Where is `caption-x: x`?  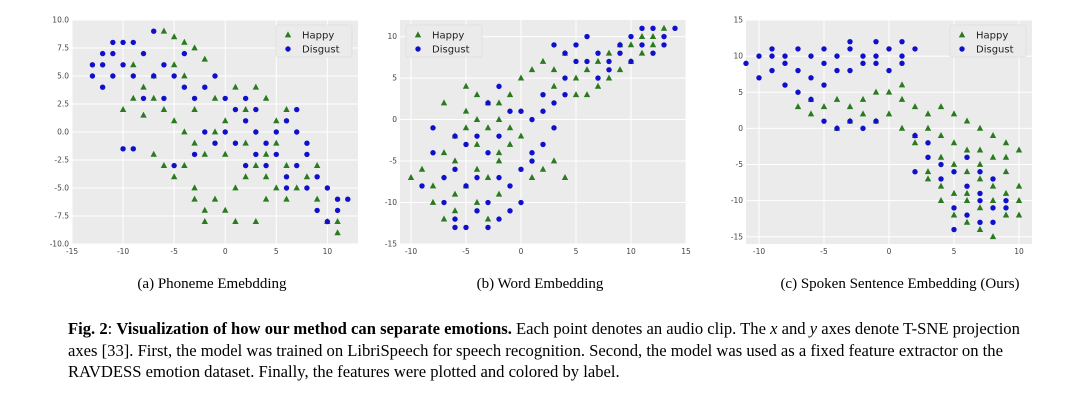 caption-x: x is located at coordinates (774, 328).